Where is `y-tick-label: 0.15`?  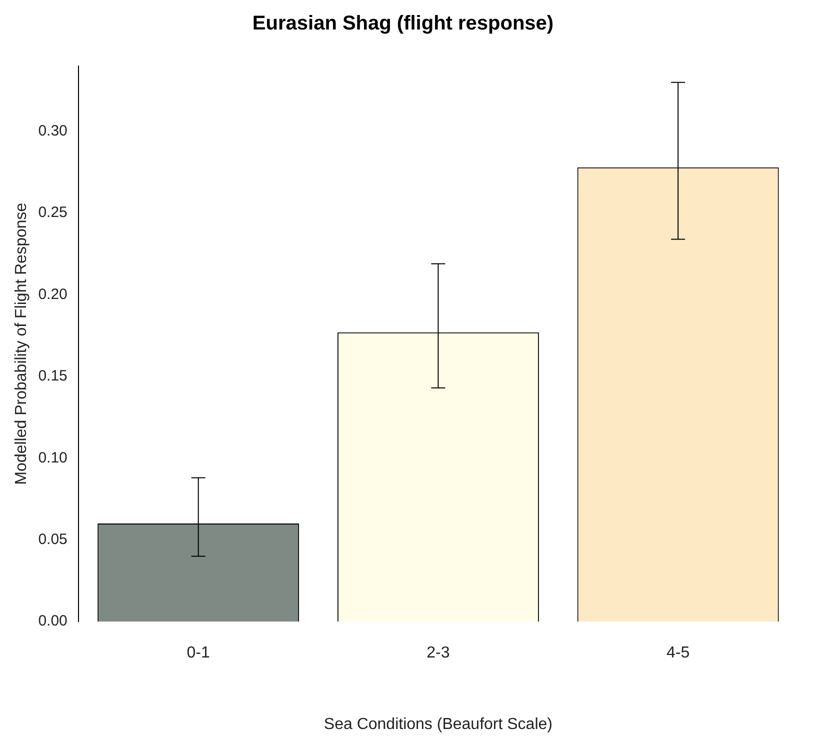
y-tick-label: 0.15 is located at coordinates (53, 376).